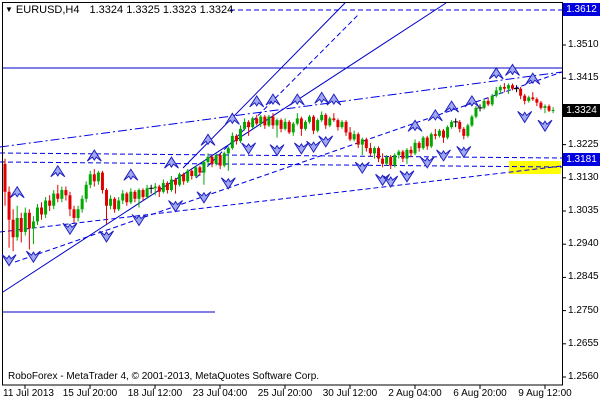 The width and height of the screenshot is (600, 400). I want to click on current-price-label-1.3324: 1.3324, so click(581, 110).